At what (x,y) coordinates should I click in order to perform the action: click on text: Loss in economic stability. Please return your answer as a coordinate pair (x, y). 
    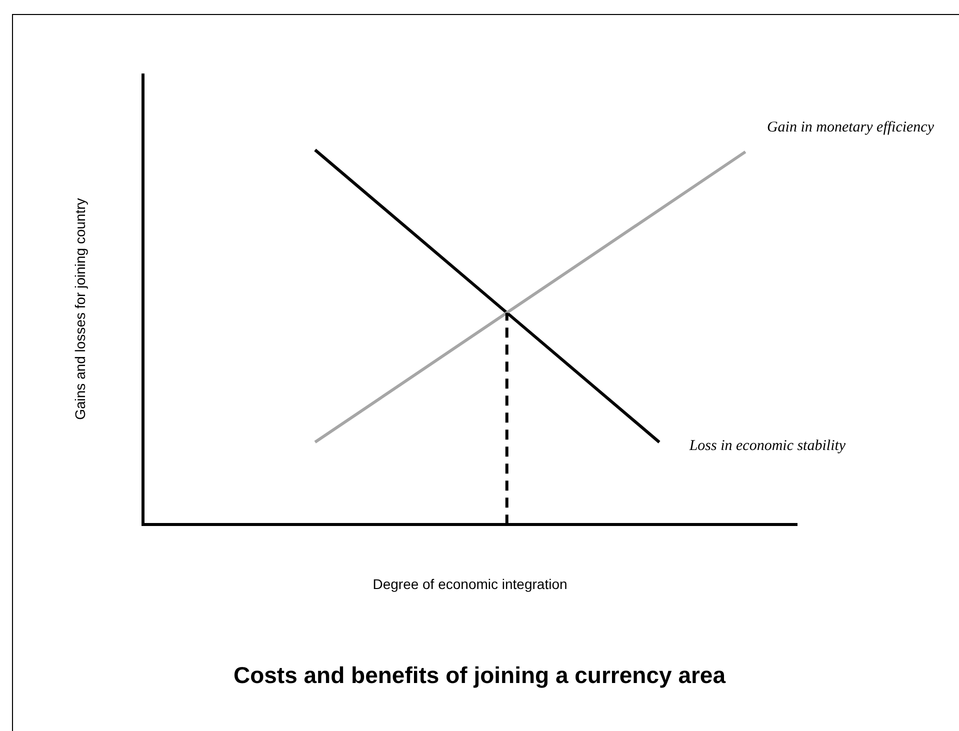
    Looking at the image, I should click on (767, 446).